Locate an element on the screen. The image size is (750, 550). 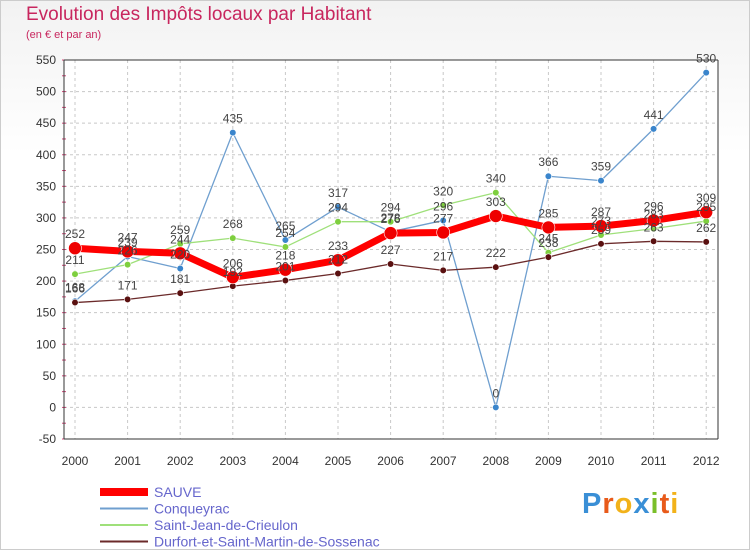
data-label: 245 is located at coordinates (548, 239).